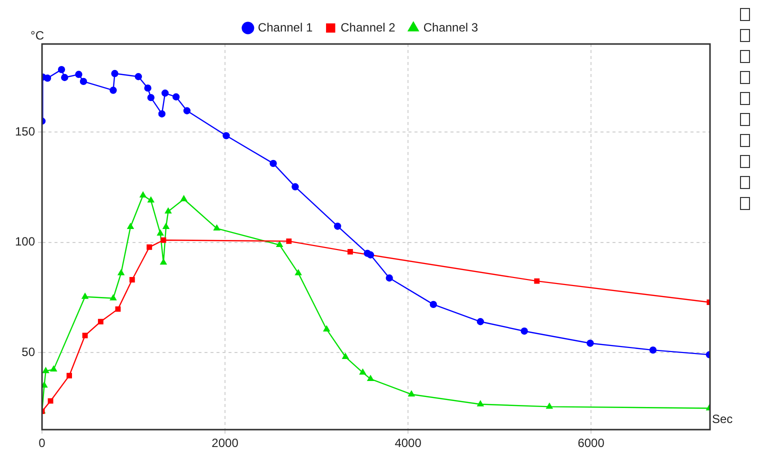 This screenshot has height=462, width=759. What do you see at coordinates (25, 241) in the screenshot?
I see `y-tick-label: 100` at bounding box center [25, 241].